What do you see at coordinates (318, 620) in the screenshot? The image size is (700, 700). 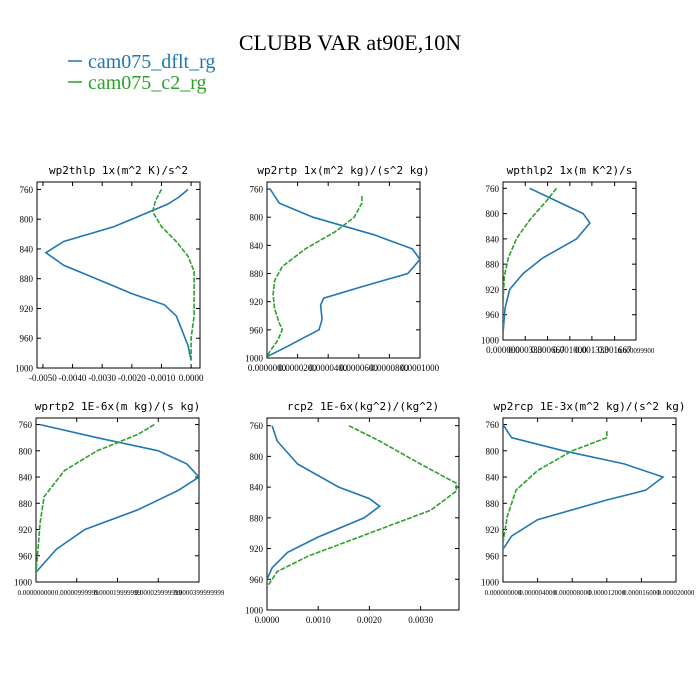 I see `x-tick-label: 0.0010` at bounding box center [318, 620].